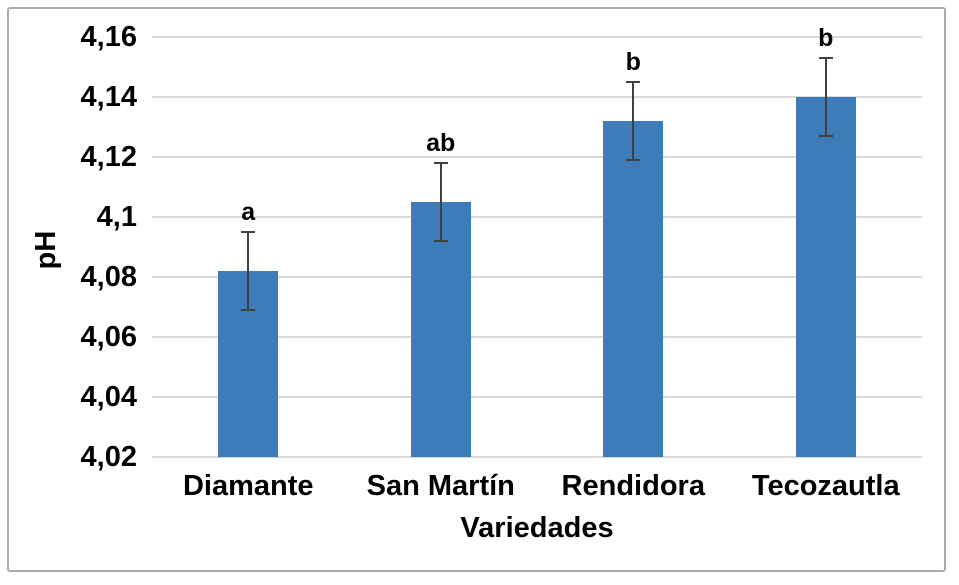 The width and height of the screenshot is (959, 585). Describe the element at coordinates (108, 97) in the screenshot. I see `y-tick-label: 4,14` at that location.